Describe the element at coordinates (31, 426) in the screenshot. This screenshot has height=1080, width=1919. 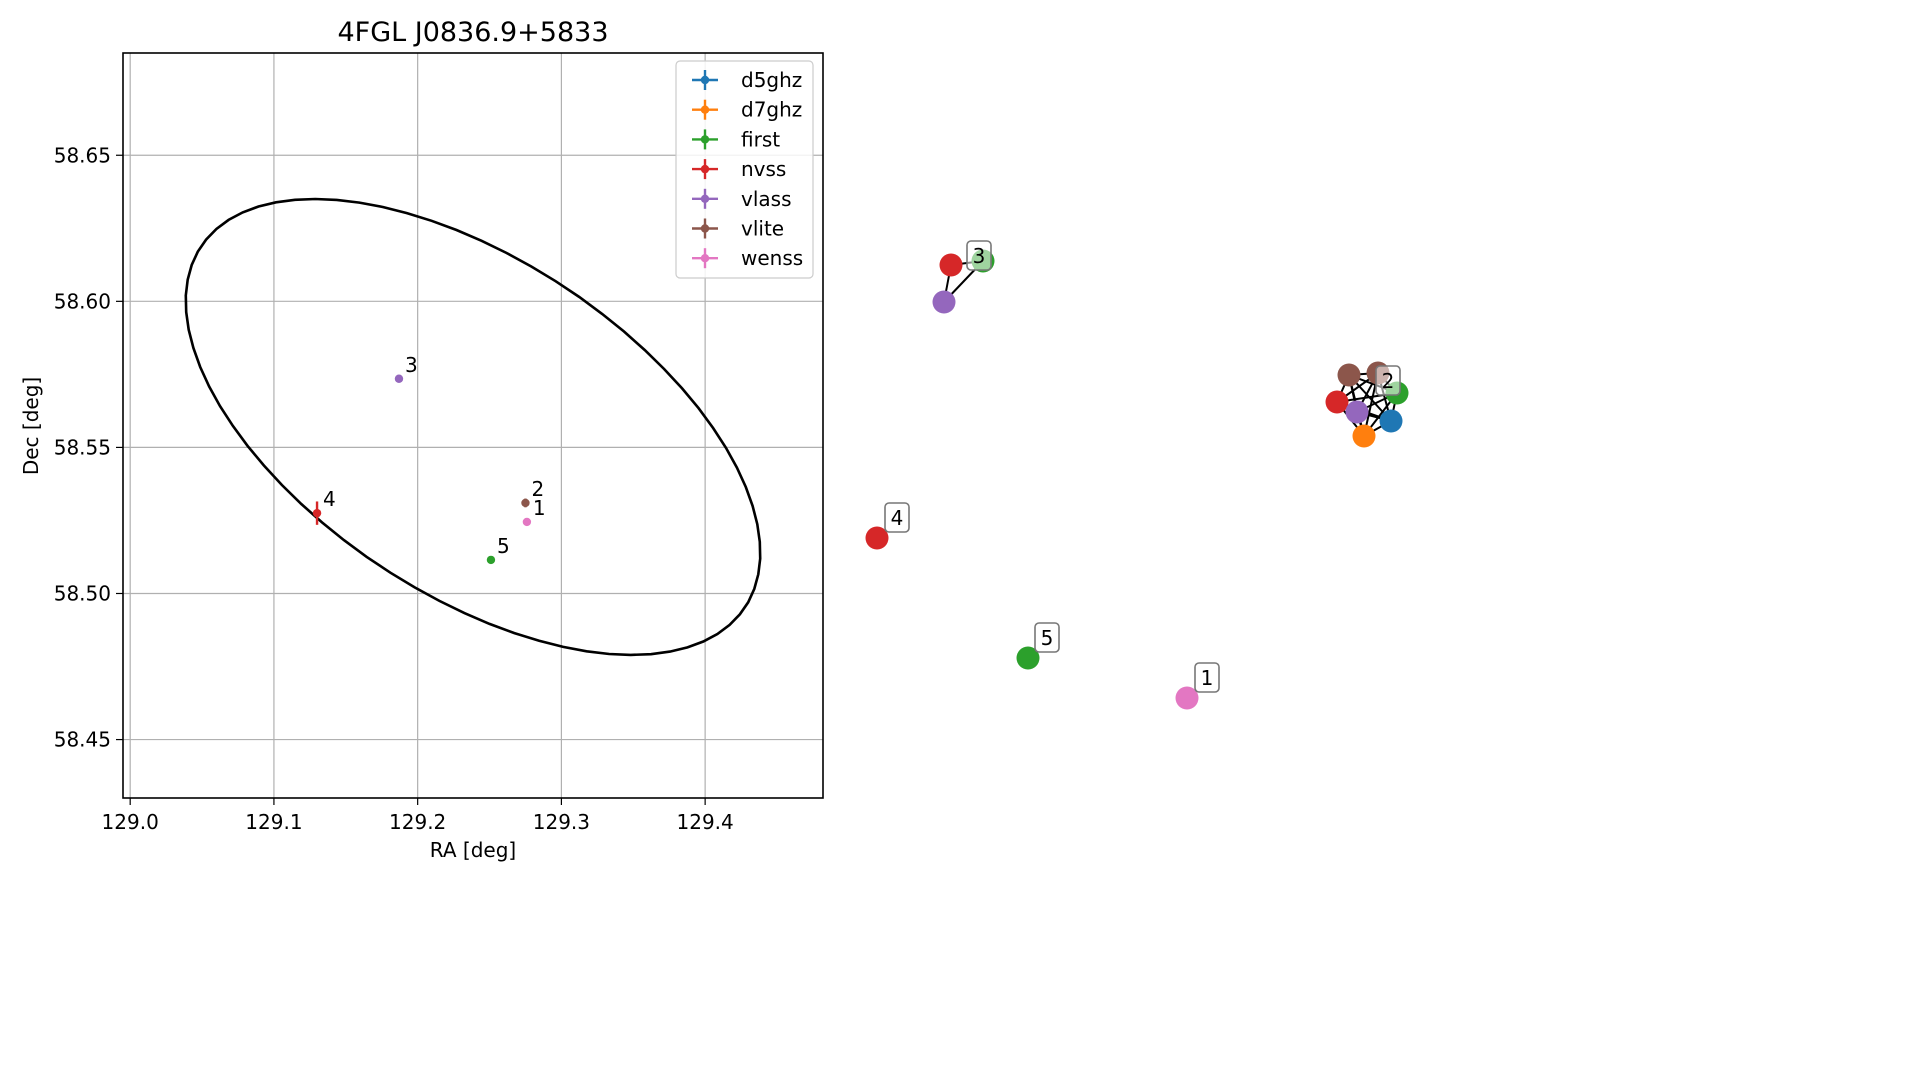
I see `y-axis-label: Dec [deg]` at that location.